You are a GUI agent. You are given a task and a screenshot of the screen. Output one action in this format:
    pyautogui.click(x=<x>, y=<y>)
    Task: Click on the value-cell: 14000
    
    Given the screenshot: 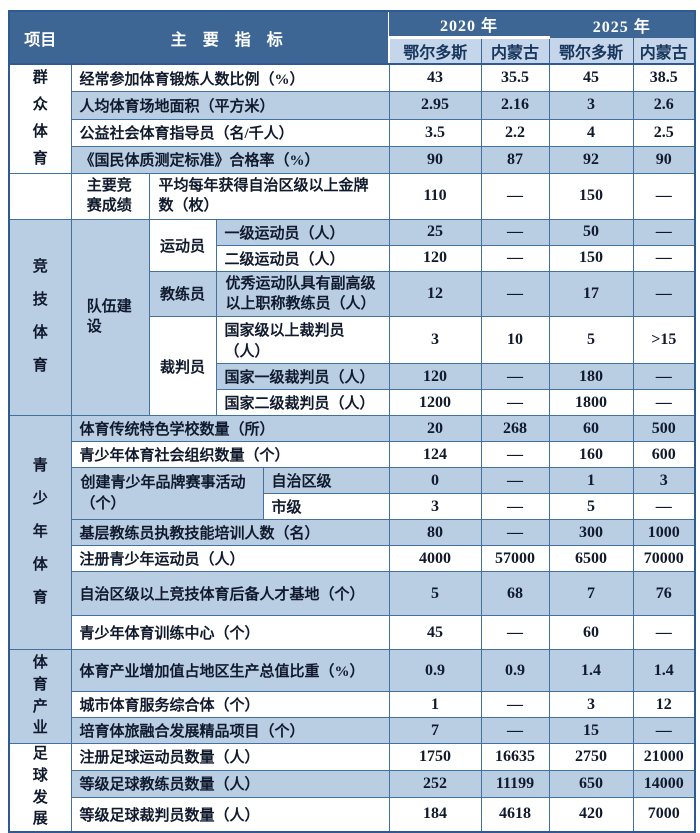 What is the action you would take?
    pyautogui.click(x=664, y=783)
    